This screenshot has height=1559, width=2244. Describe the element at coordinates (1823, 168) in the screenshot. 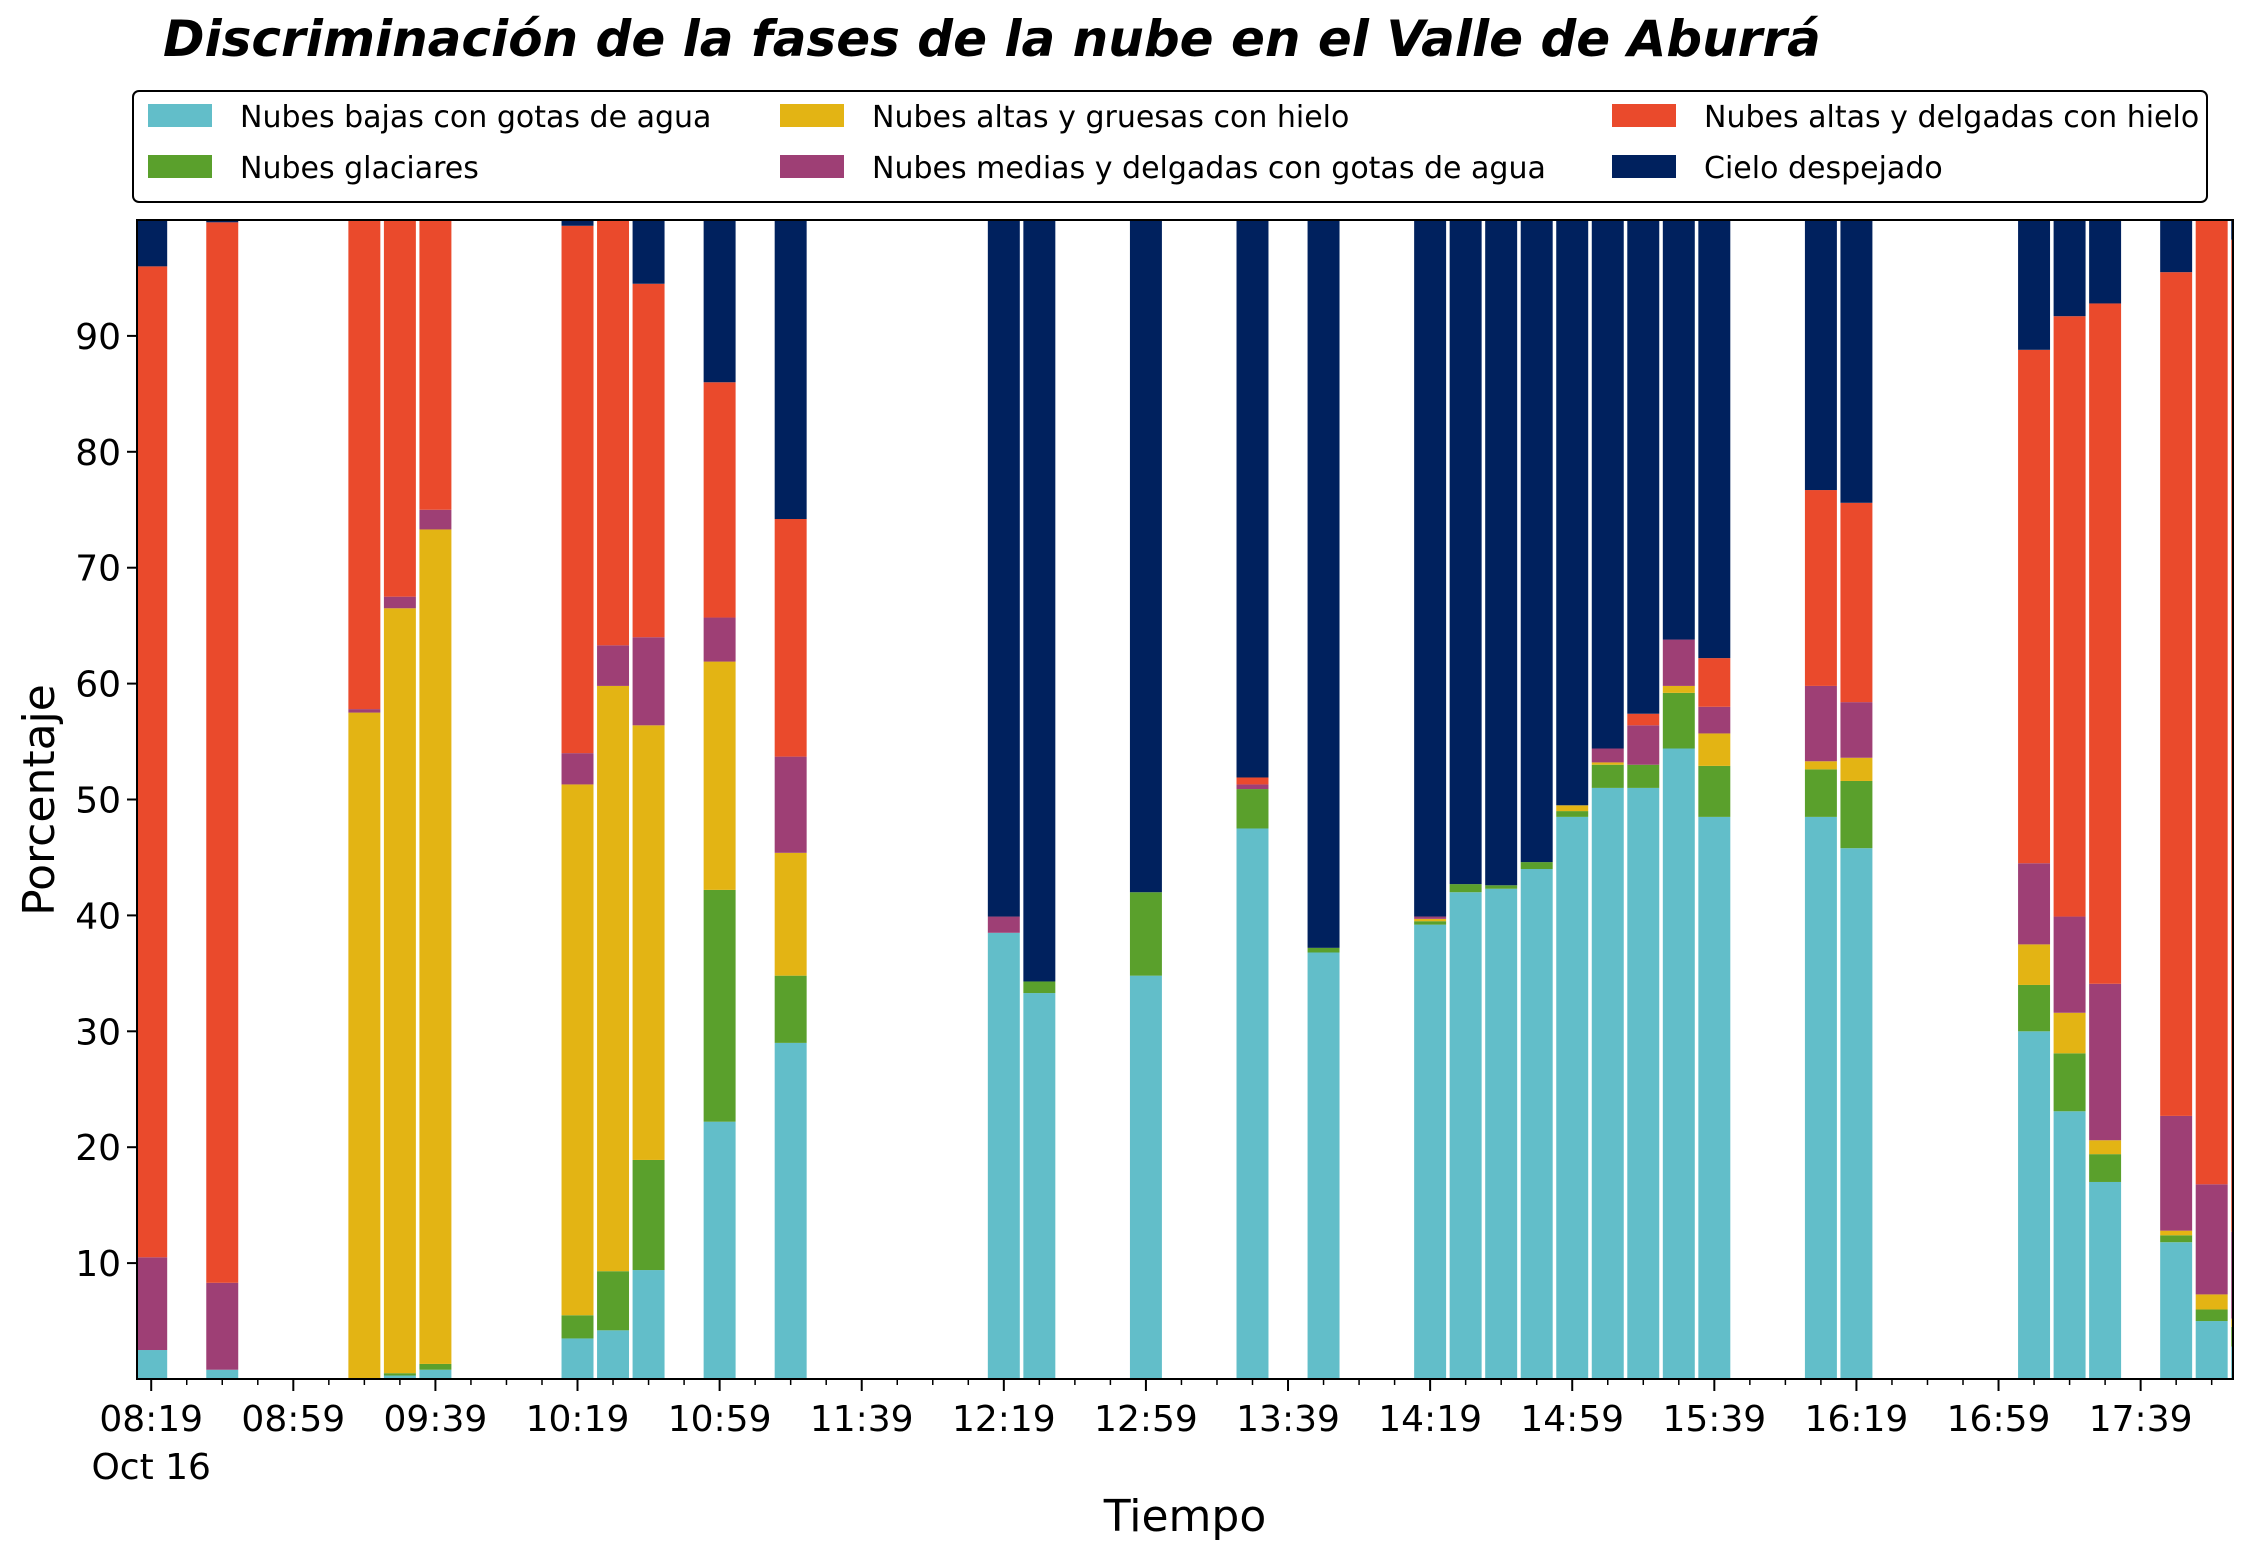

I see `legend-label: Cielo despejado` at that location.